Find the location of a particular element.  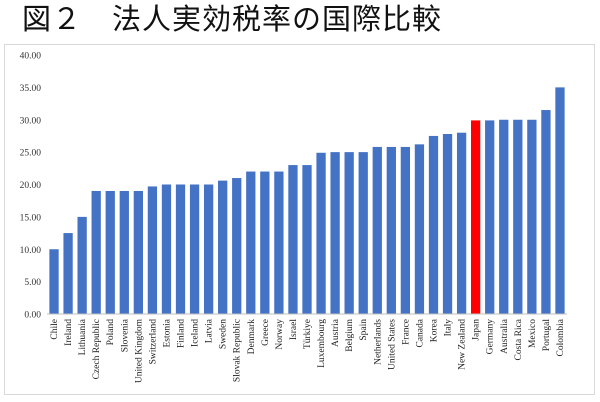

x-category-label: Slovak Republic is located at coordinates (238, 350).